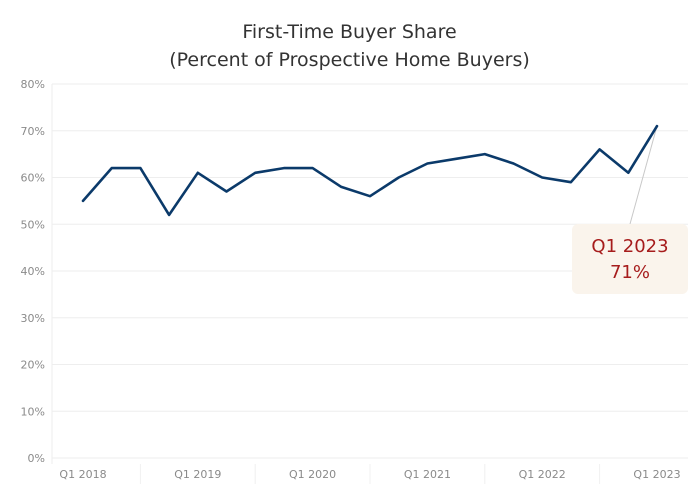  What do you see at coordinates (36, 458) in the screenshot?
I see `y-tick-label: 0%` at bounding box center [36, 458].